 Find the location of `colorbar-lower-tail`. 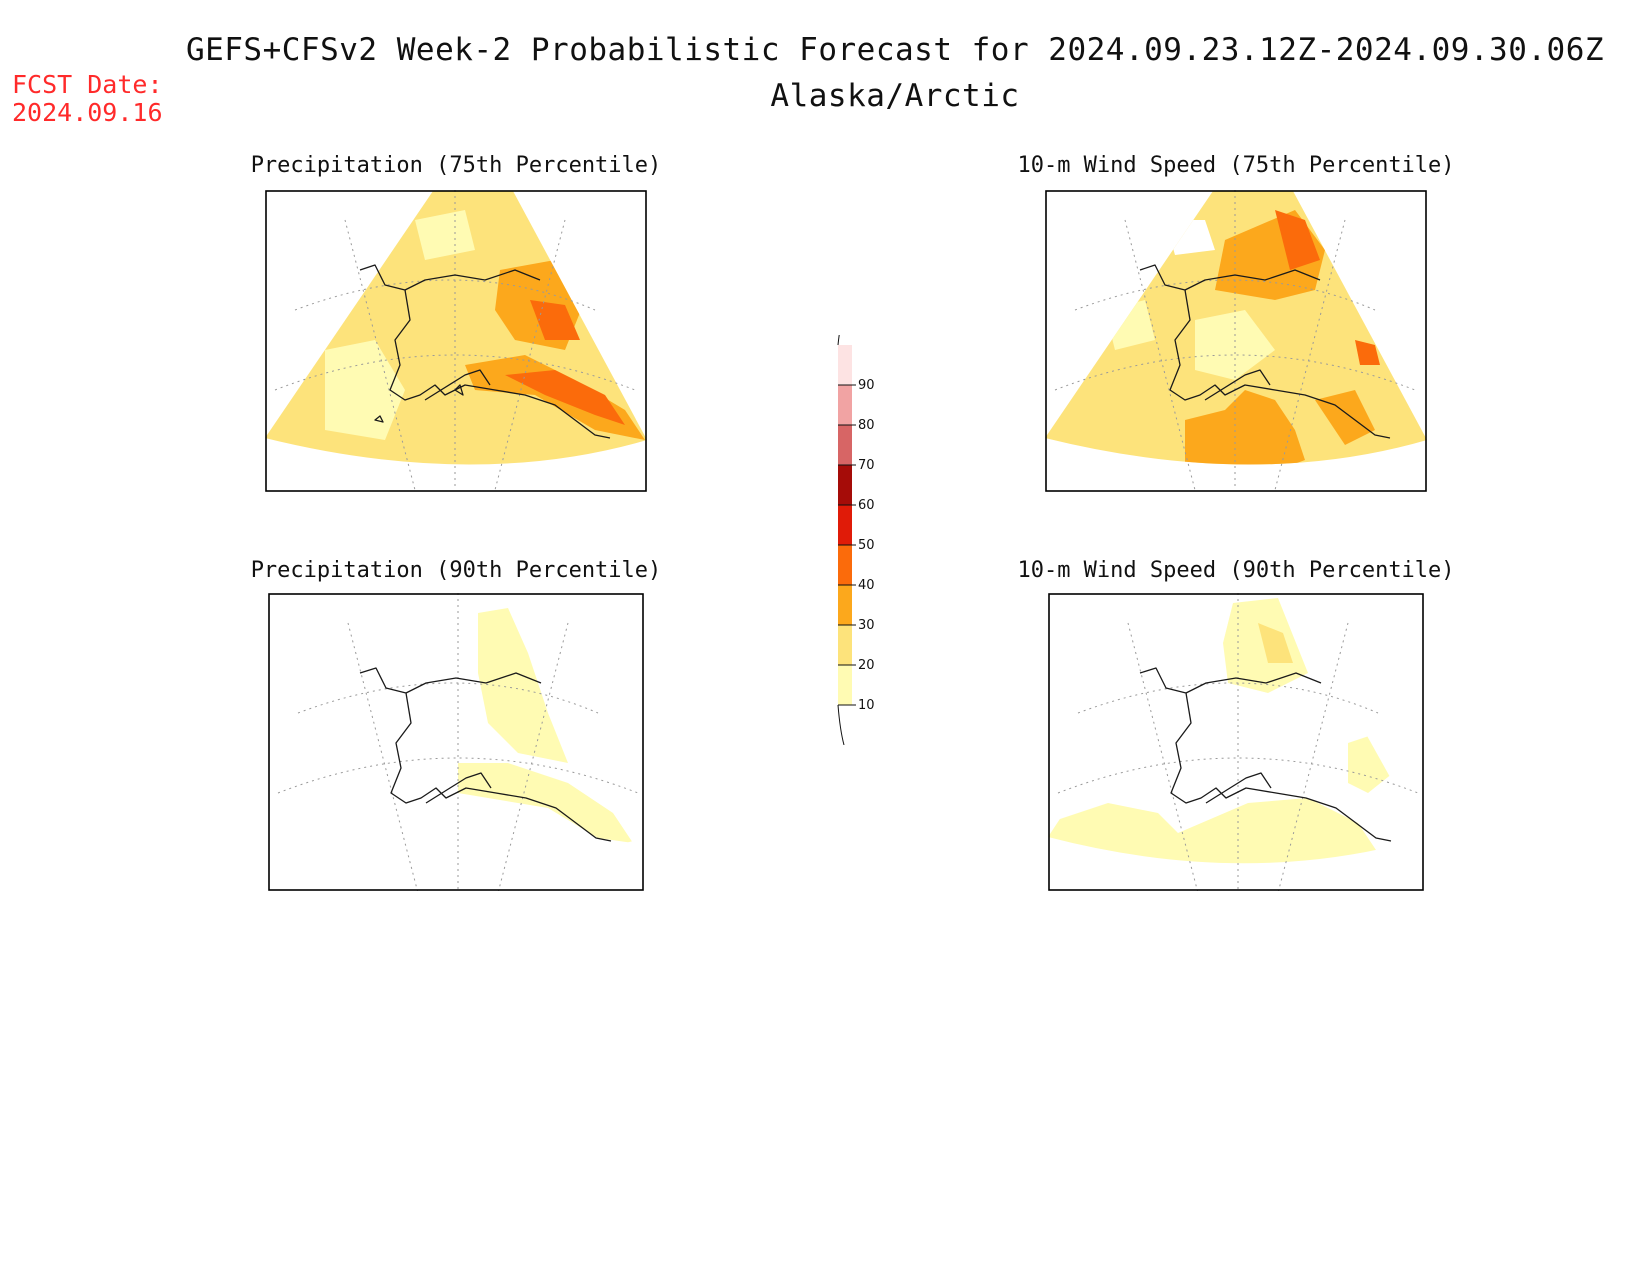

colorbar-lower-tail is located at coordinates (841, 724).